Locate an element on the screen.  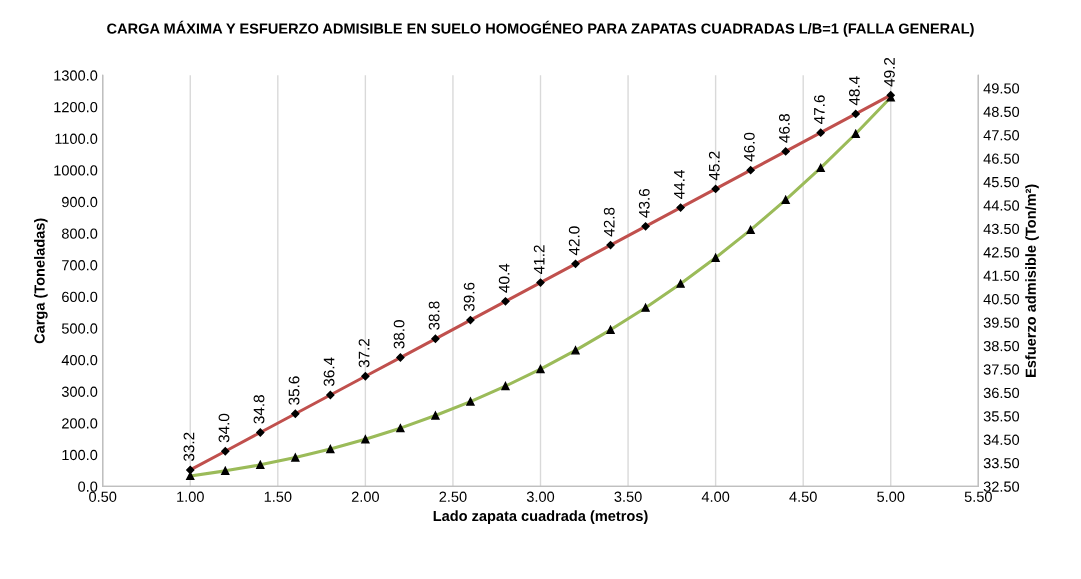
data-label: 34.8 is located at coordinates (259, 409).